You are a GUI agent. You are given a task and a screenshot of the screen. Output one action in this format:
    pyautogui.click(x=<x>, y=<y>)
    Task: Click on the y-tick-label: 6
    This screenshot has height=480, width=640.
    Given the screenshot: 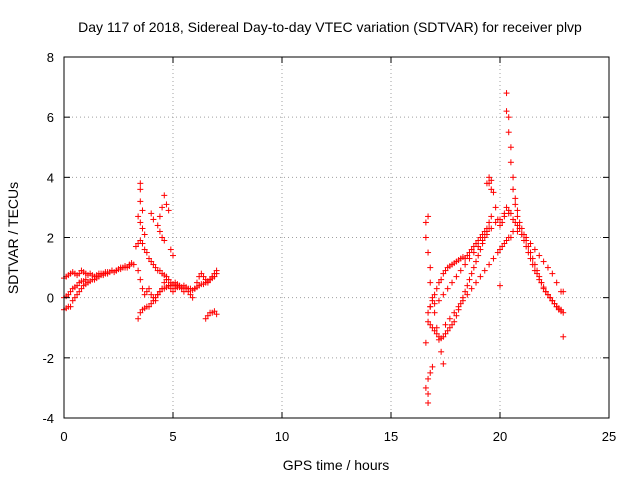 What is the action you would take?
    pyautogui.click(x=50, y=117)
    